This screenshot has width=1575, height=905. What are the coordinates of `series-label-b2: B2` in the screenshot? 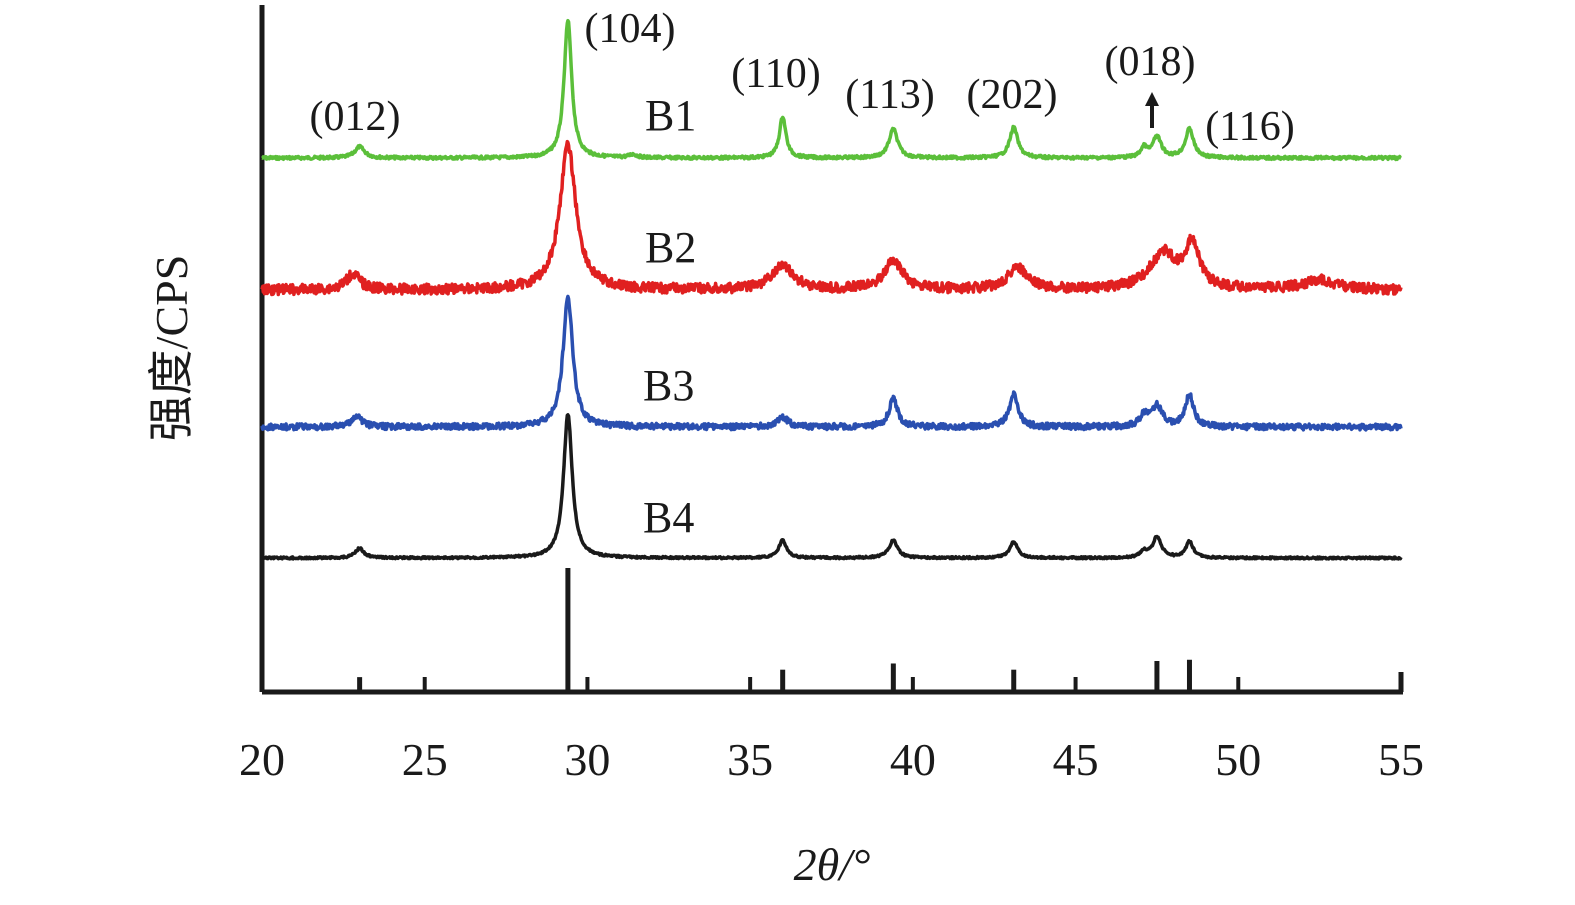 It's located at (670, 247).